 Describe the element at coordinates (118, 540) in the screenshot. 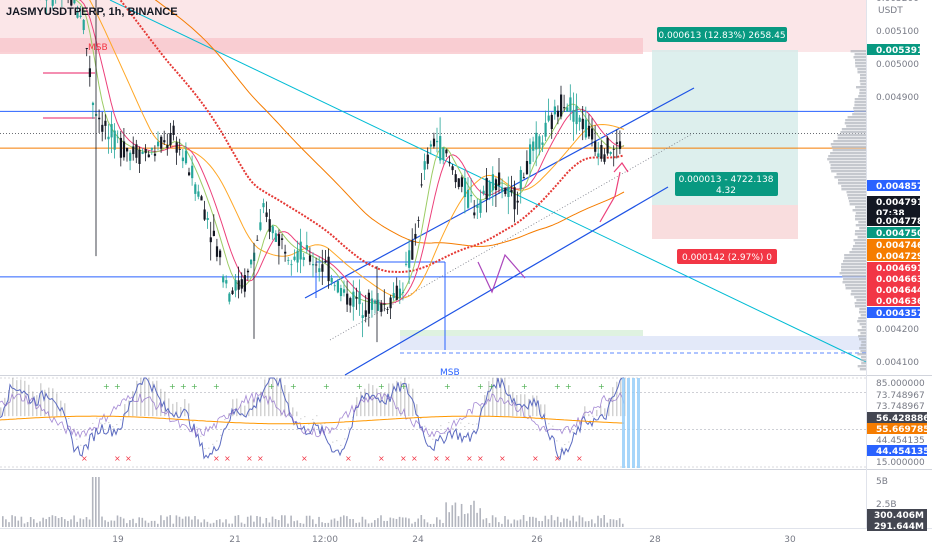

I see `time-tick-label: 19` at that location.